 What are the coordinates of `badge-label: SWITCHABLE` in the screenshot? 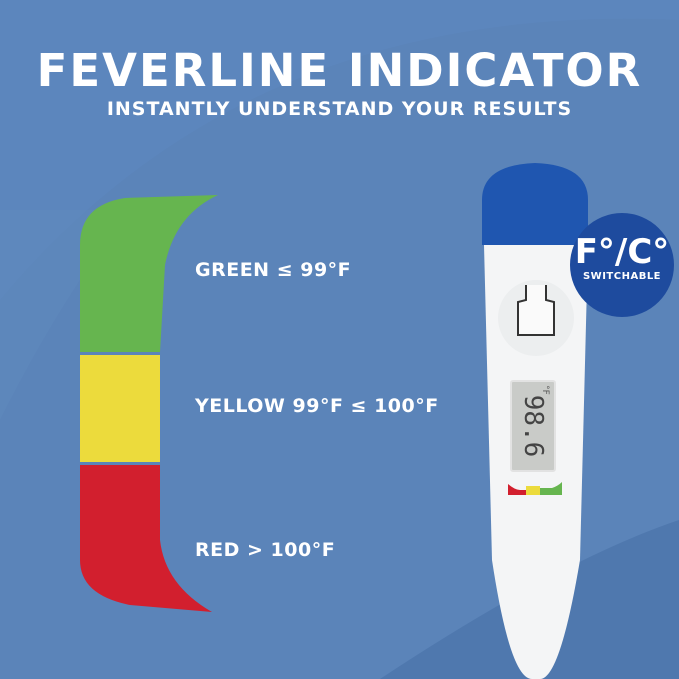 It's located at (622, 276).